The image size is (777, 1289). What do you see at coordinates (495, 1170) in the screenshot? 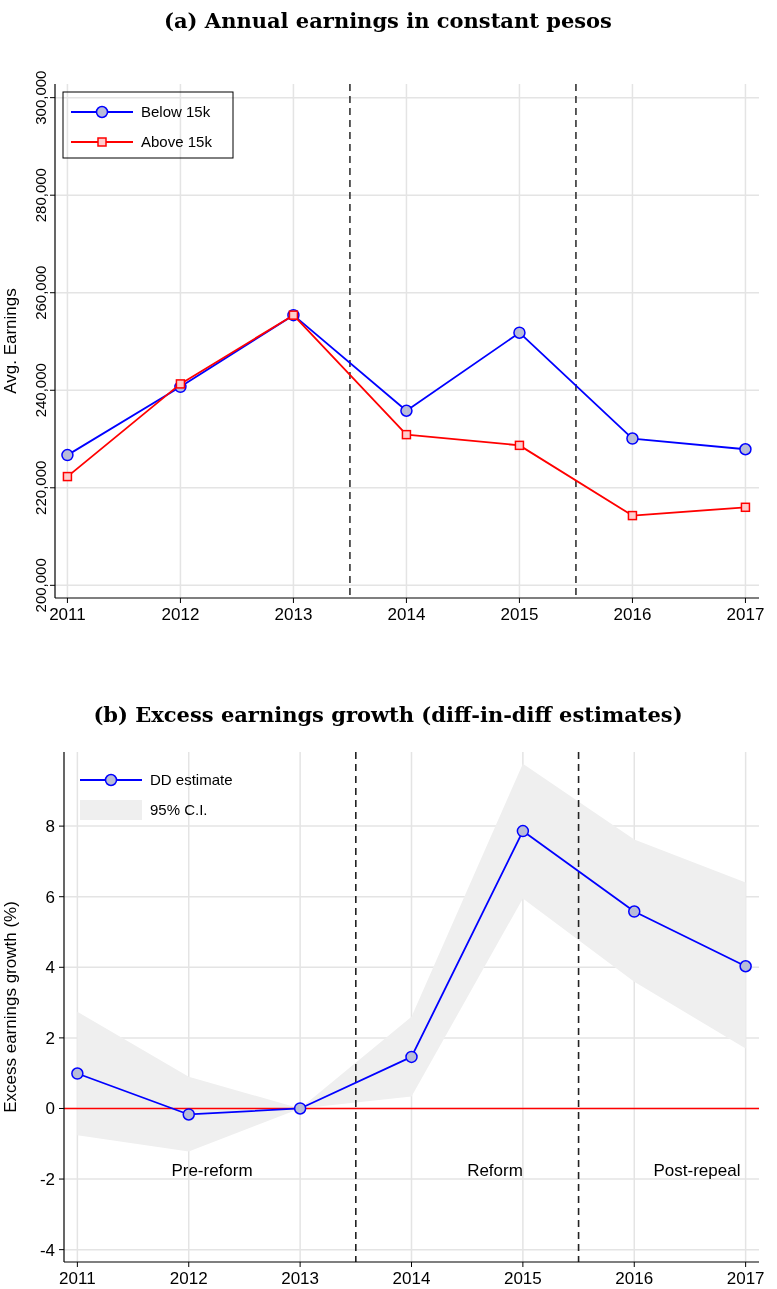
I see `annotation: Reform` at bounding box center [495, 1170].